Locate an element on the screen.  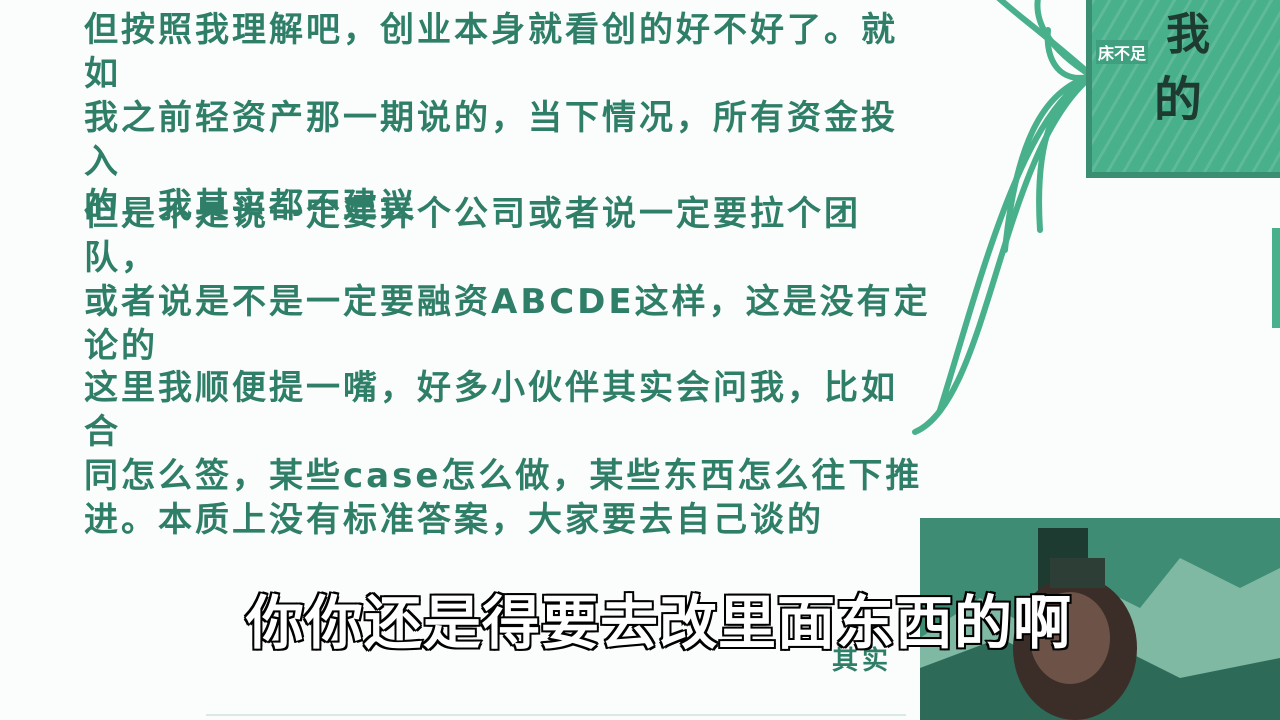
partial-subtitle: 其实 is located at coordinates (862, 661).